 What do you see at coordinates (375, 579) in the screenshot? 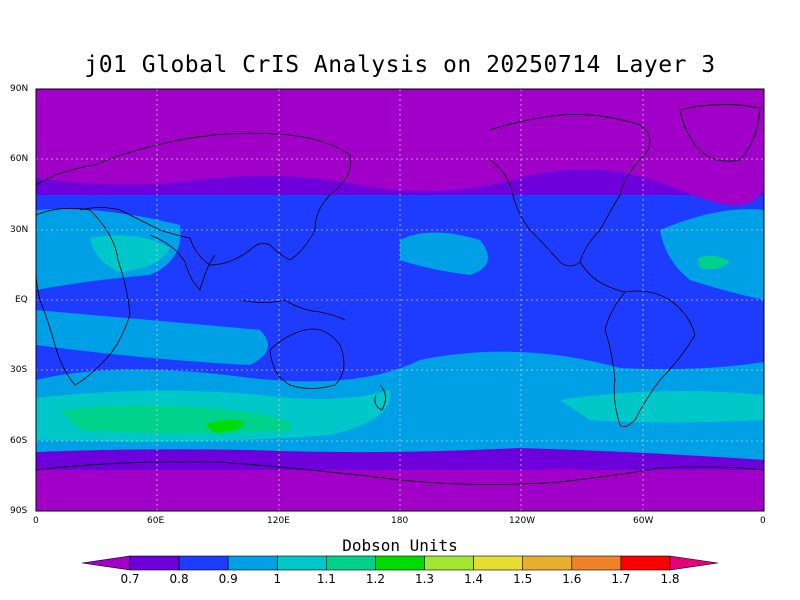
I see `colorbar-tick-label: 1.2` at bounding box center [375, 579].